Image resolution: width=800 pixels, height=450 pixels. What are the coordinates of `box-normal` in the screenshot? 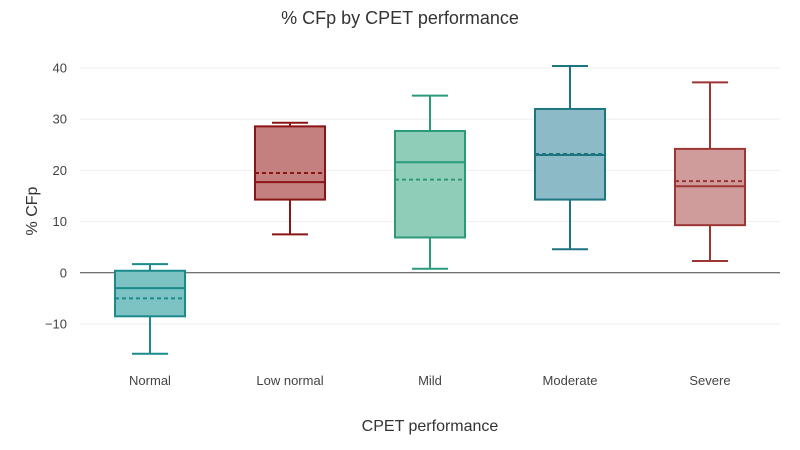 It's located at (150, 309).